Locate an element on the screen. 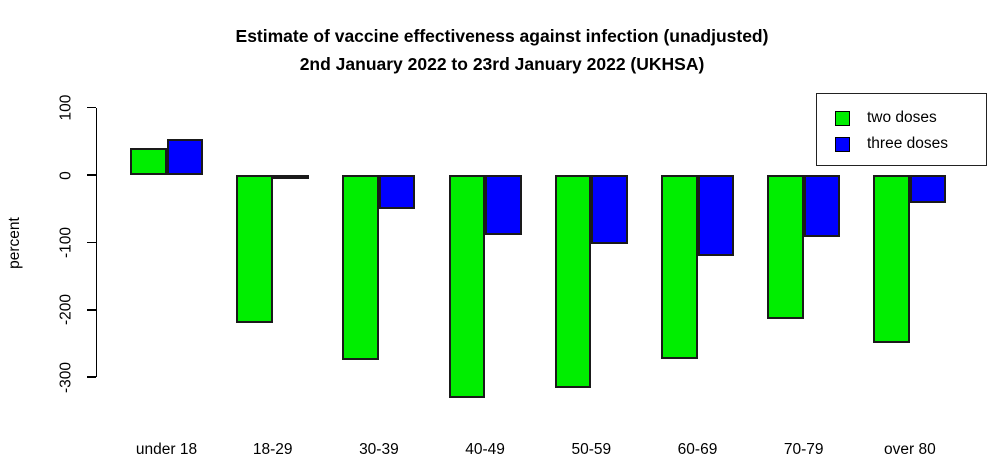 This screenshot has height=473, width=1004. legend-item-two-doses: two doses is located at coordinates (910, 118).